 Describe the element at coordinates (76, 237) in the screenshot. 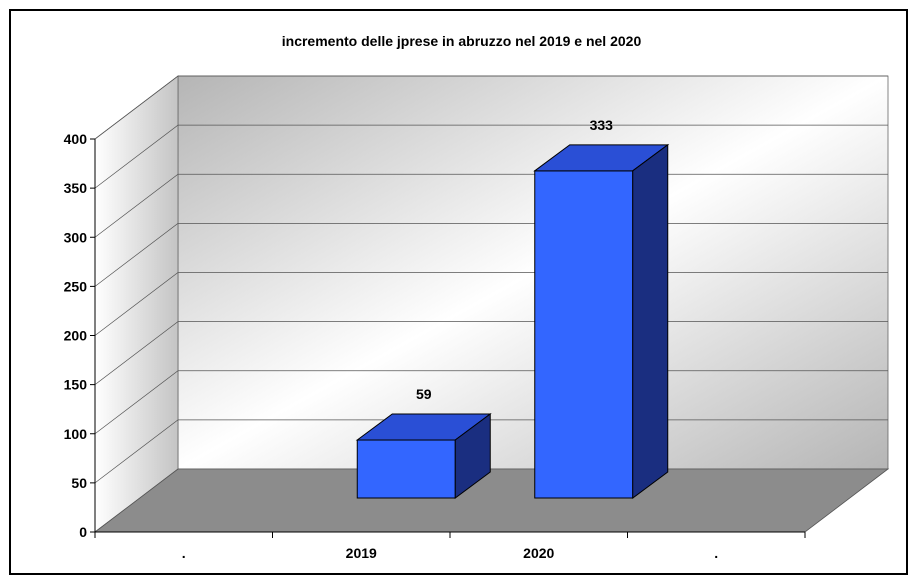

I see `y-tick-label: 300` at that location.